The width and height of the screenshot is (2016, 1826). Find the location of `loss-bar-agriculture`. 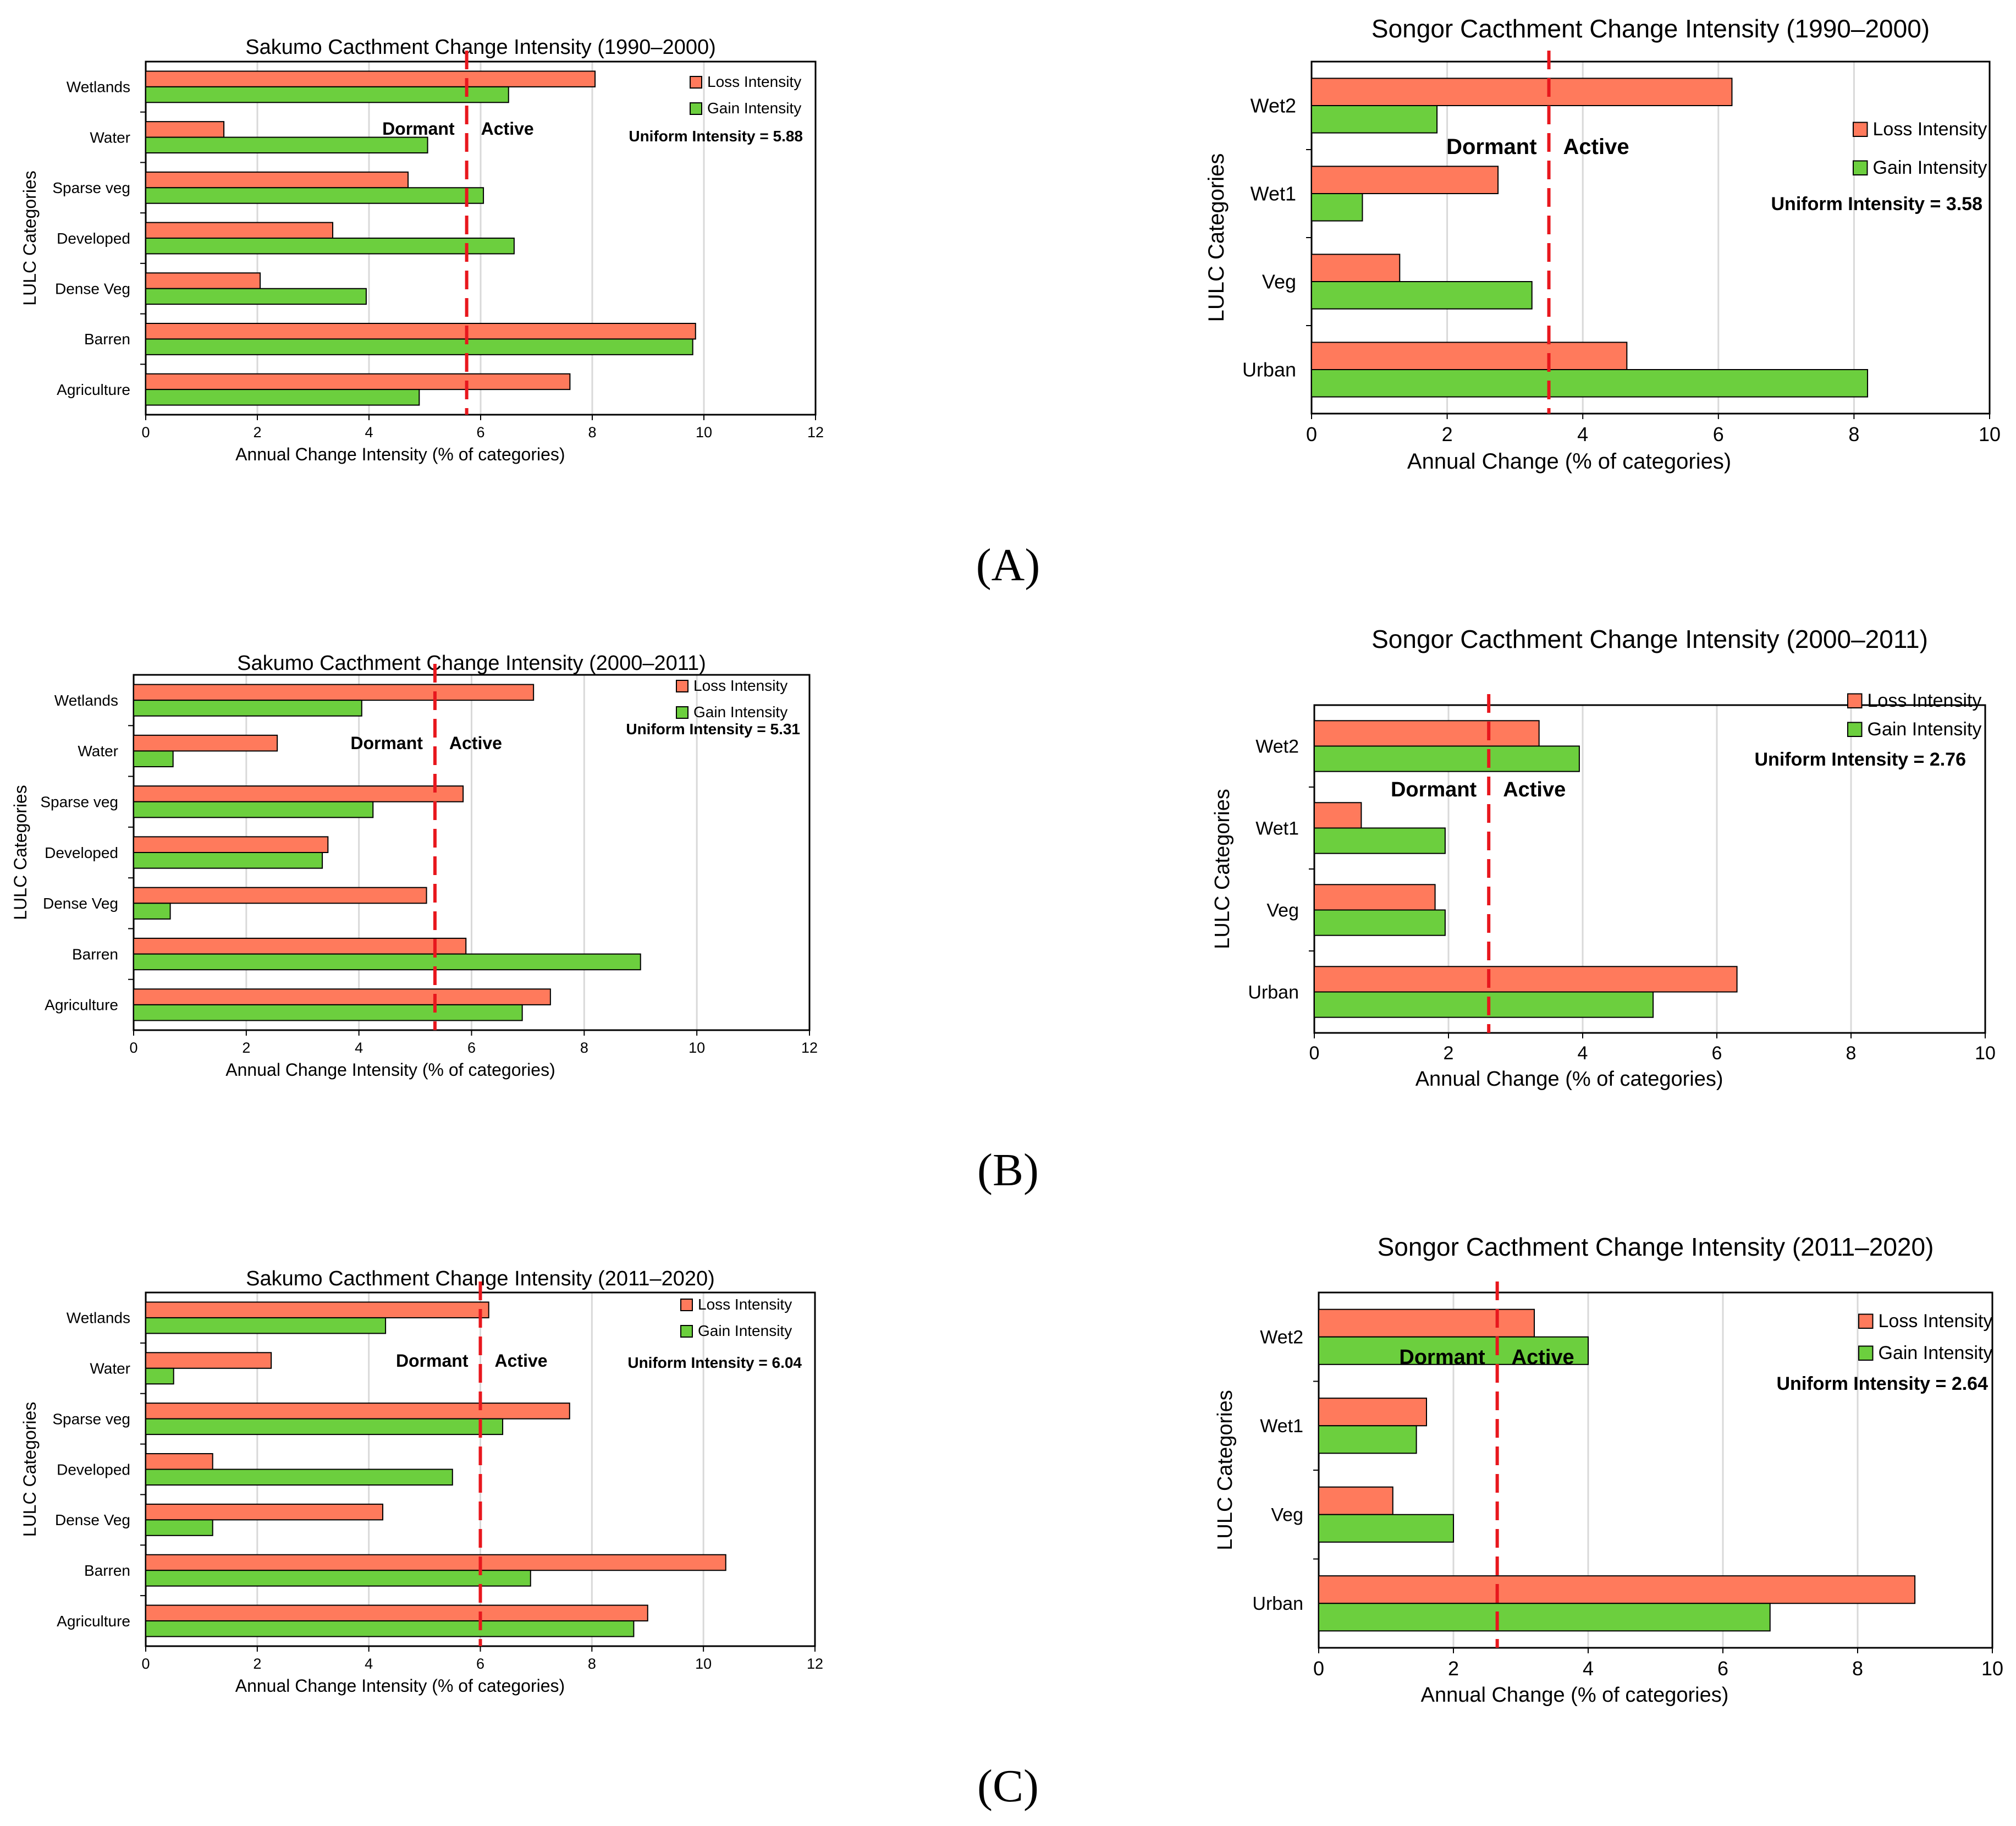

loss-bar-agriculture is located at coordinates (358, 382).